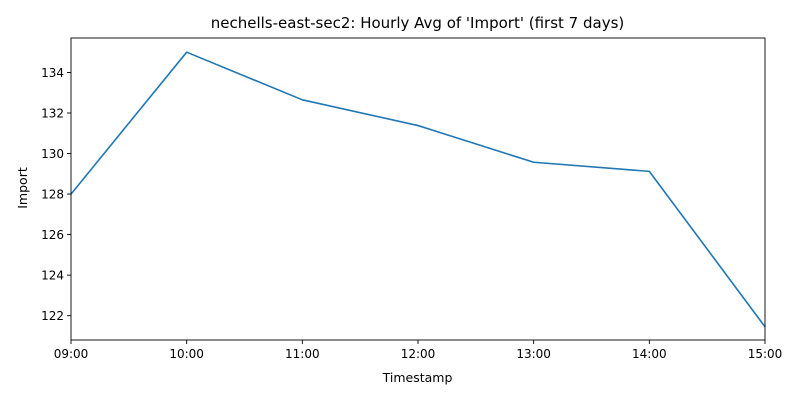 This screenshot has width=800, height=400. I want to click on x-tick-label: 14:00, so click(649, 354).